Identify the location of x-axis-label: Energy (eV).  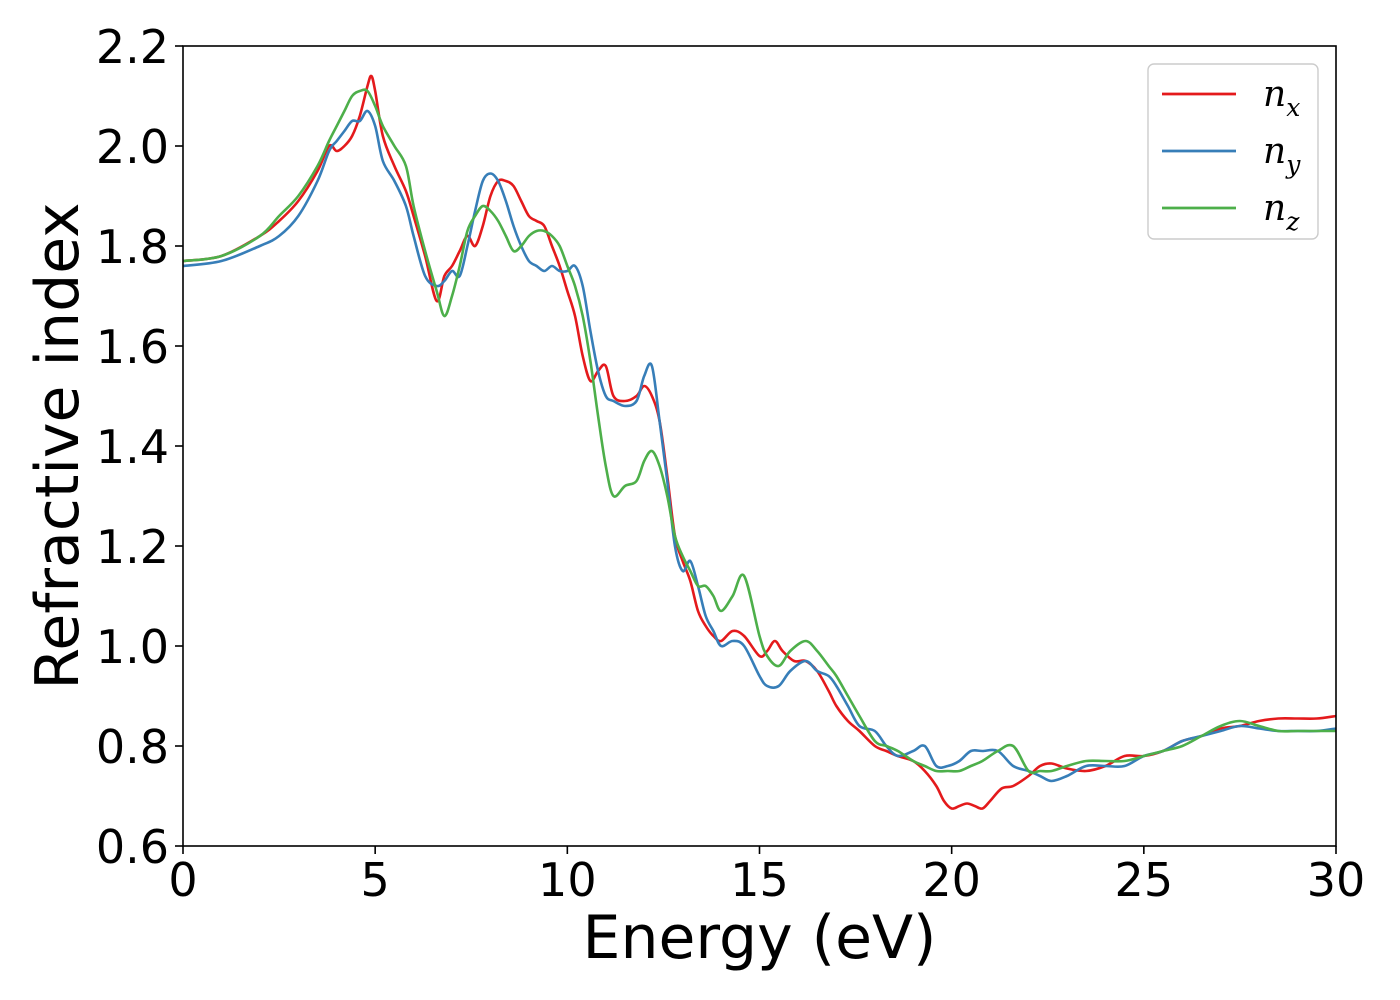
(760, 938).